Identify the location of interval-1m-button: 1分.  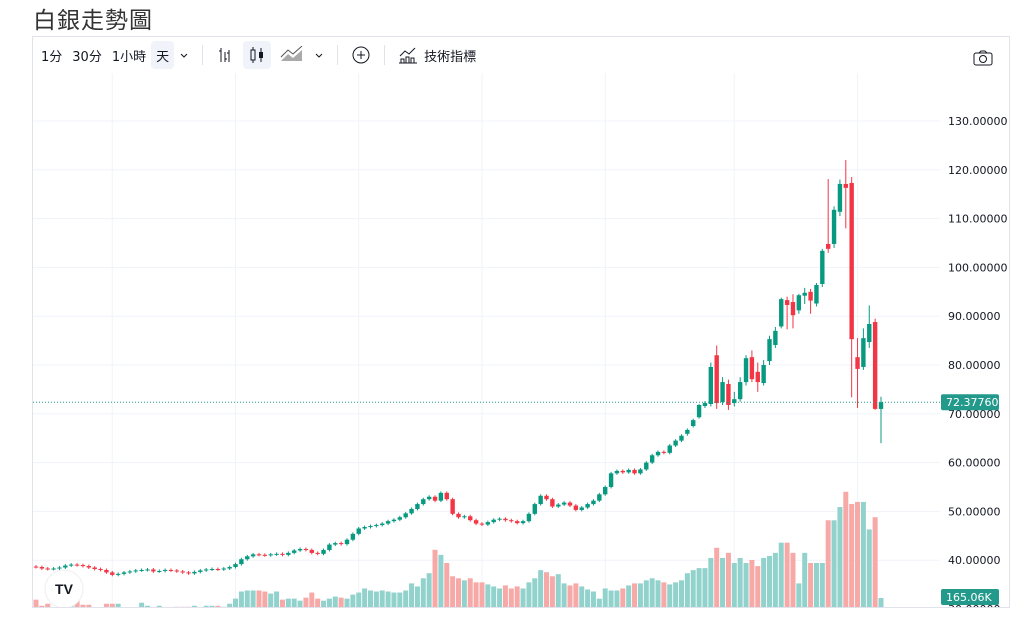
(52, 57).